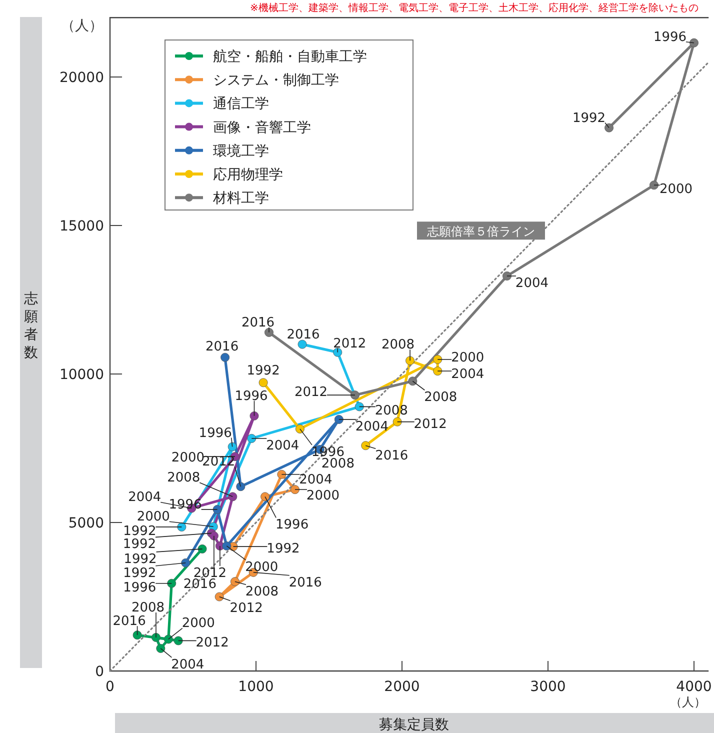  I want to click on y-tick-label: 0, so click(99, 672).